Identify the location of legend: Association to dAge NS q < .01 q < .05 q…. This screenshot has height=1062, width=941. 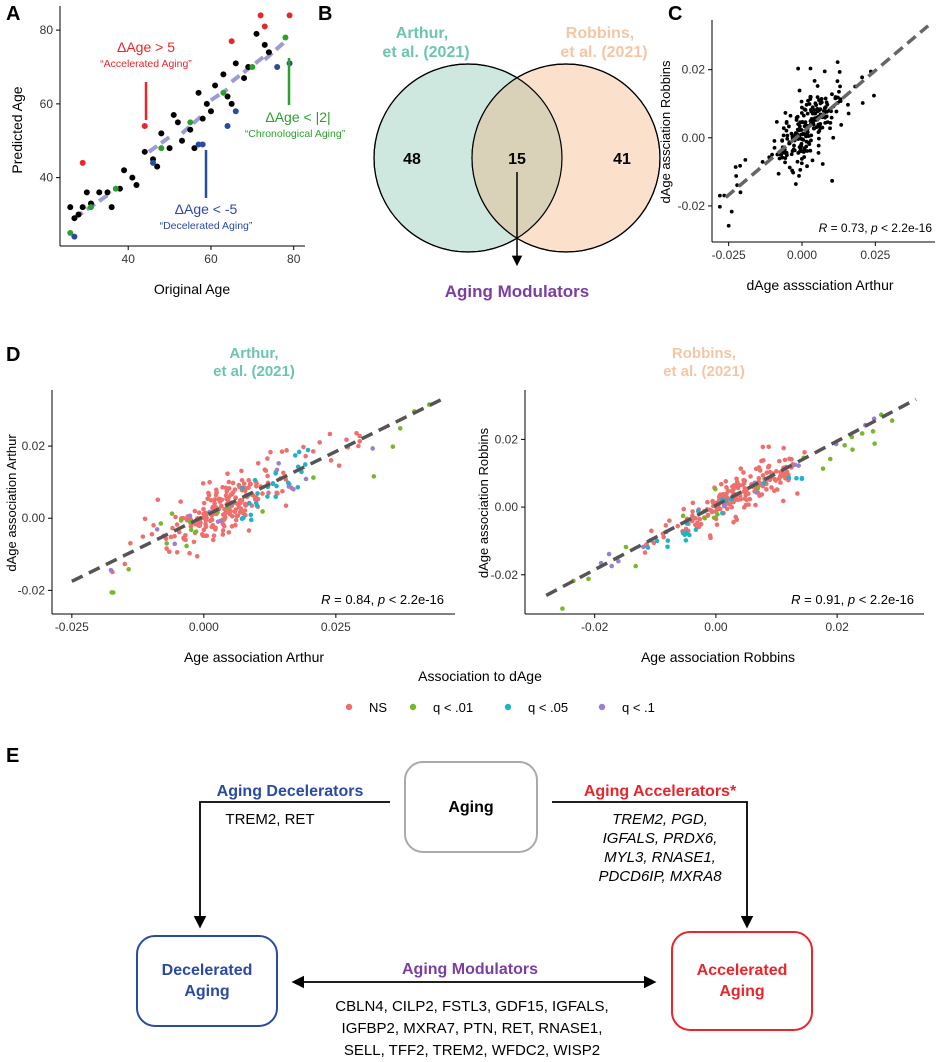
(500, 691).